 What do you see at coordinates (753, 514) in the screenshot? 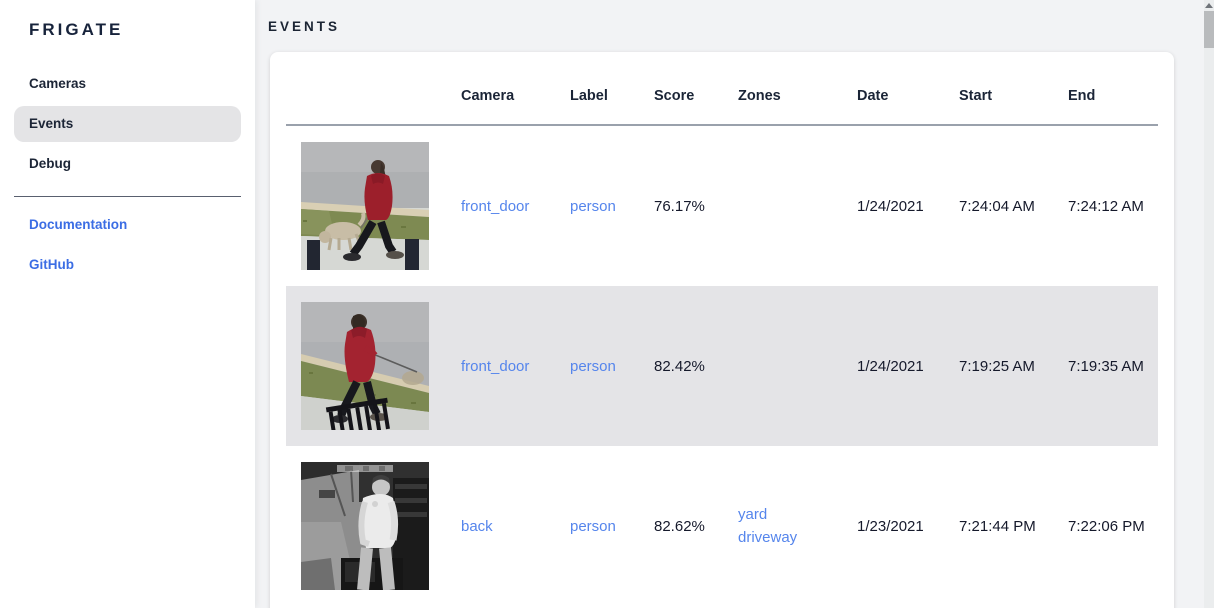
I see `zone-link: yard` at bounding box center [753, 514].